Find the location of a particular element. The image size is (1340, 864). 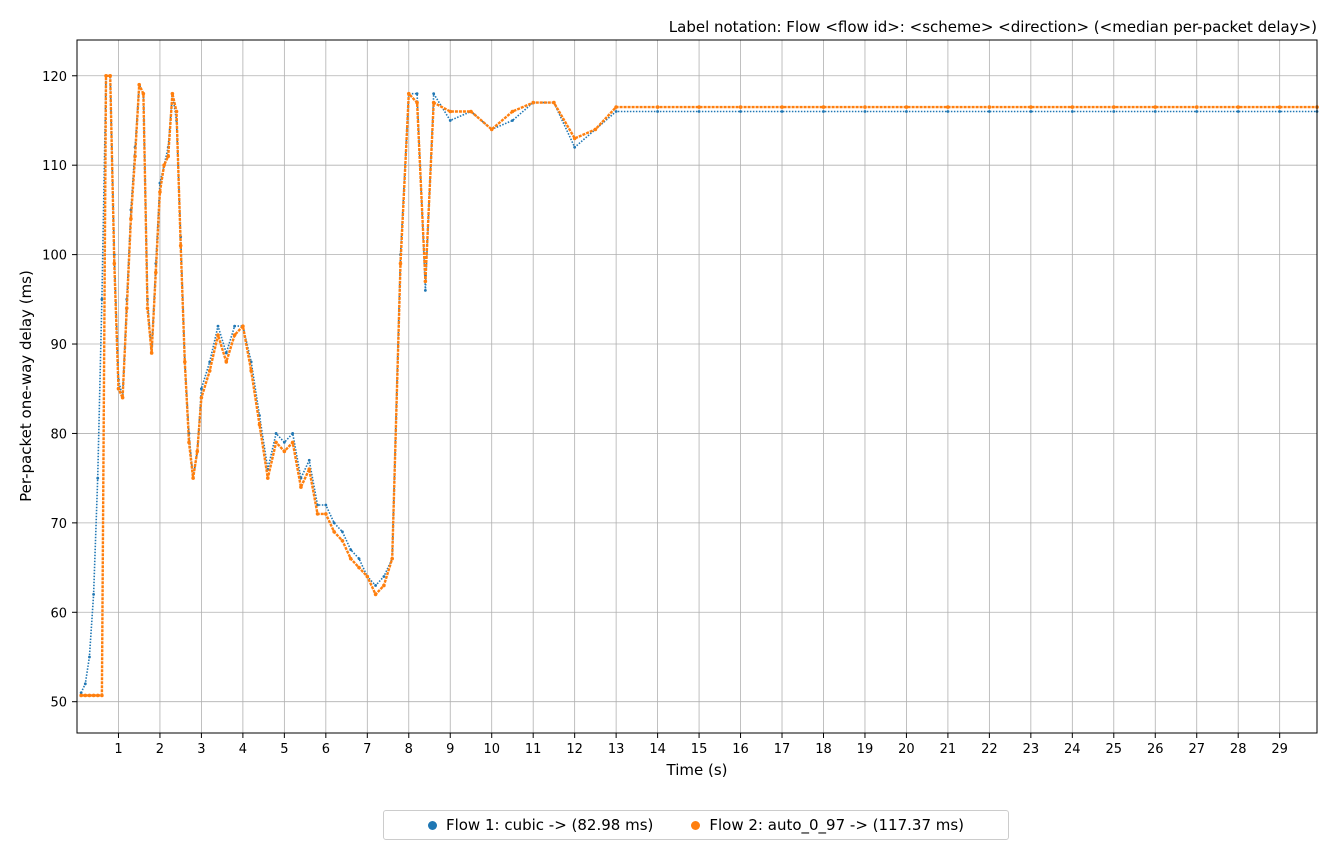

y-tick-label: 70 is located at coordinates (58, 524).